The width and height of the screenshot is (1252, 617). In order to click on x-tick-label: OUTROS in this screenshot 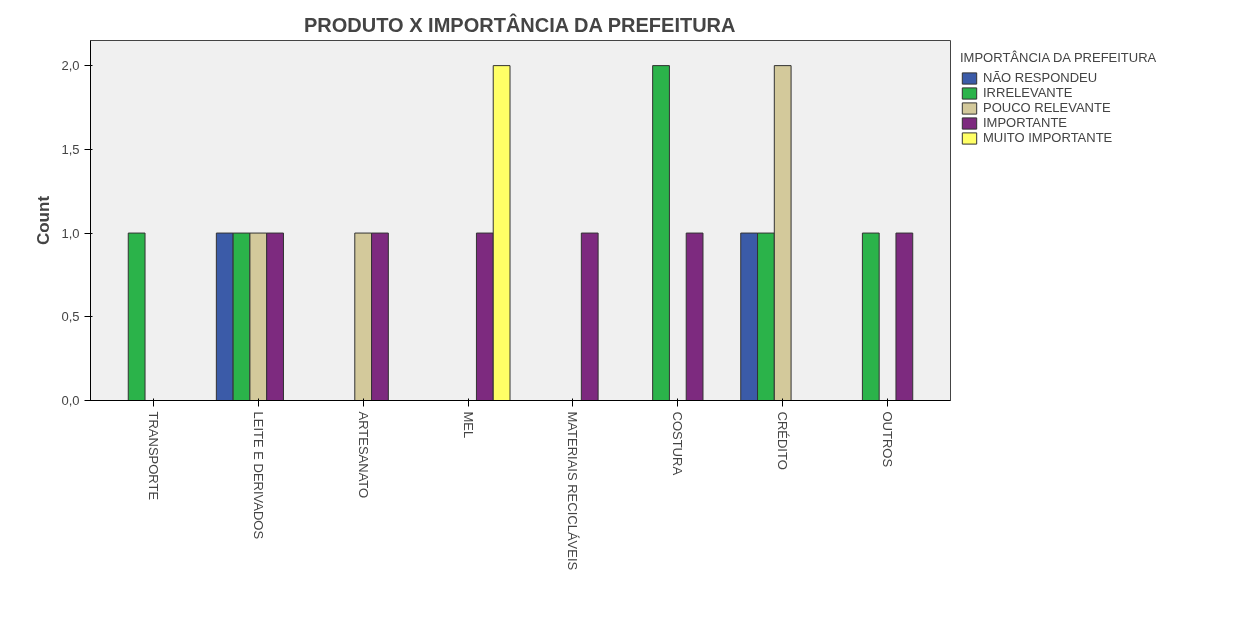, I will do `click(888, 439)`.